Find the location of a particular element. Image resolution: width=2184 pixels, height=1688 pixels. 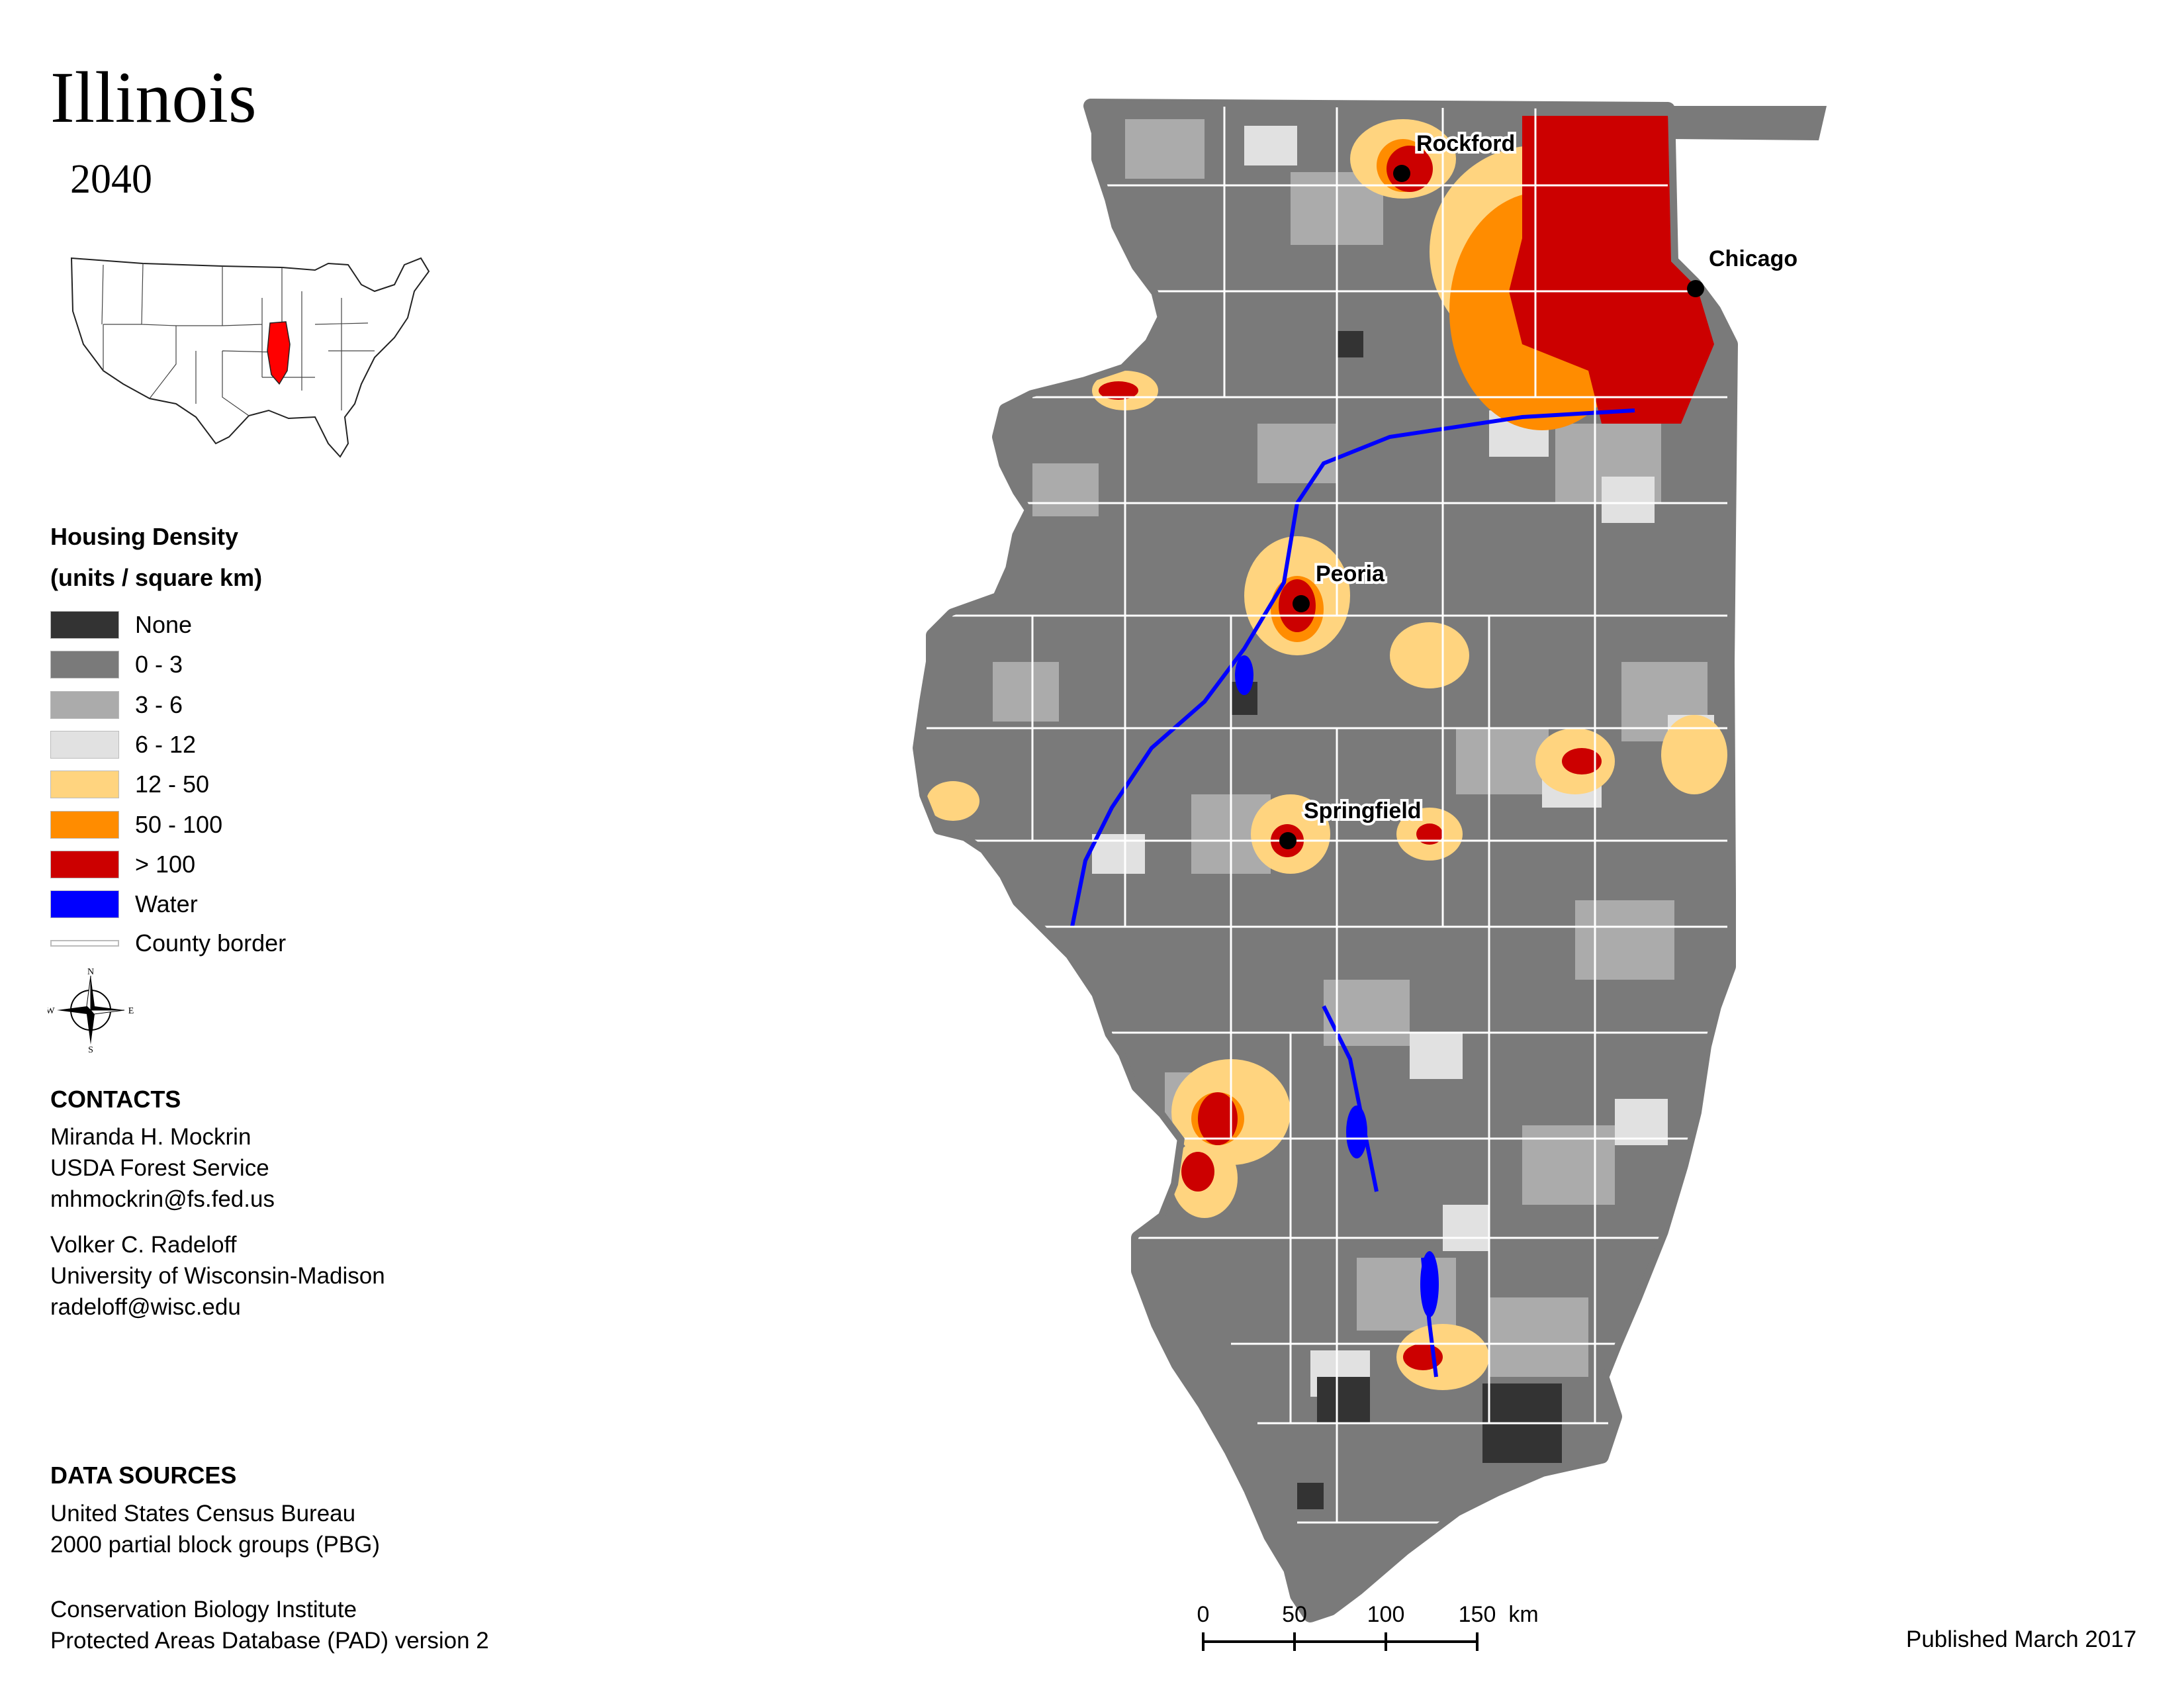

city-label-rockford: Rockford is located at coordinates (1465, 143).